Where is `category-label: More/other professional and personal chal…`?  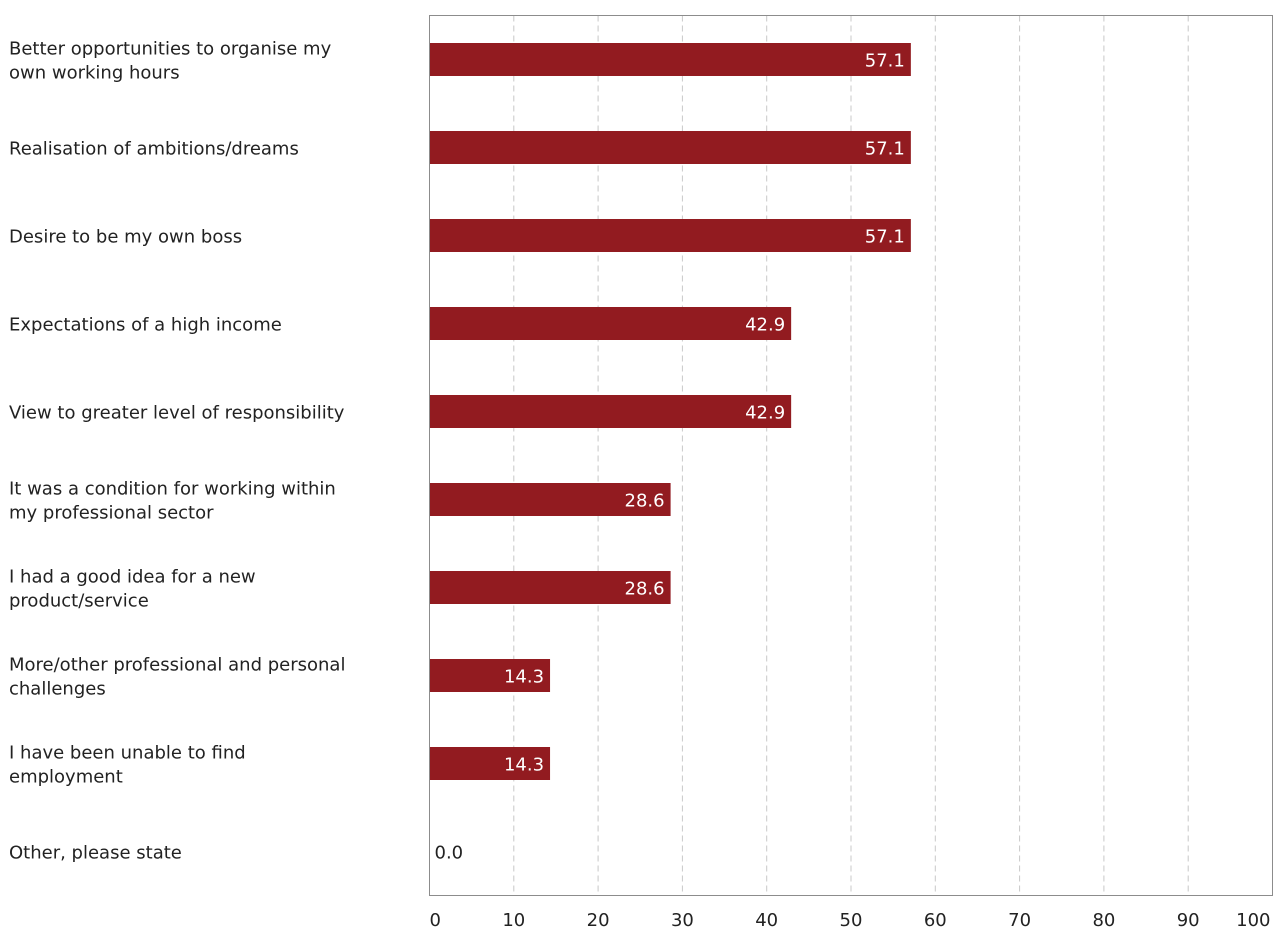
category-label: More/other professional and personal chal… is located at coordinates (177, 677).